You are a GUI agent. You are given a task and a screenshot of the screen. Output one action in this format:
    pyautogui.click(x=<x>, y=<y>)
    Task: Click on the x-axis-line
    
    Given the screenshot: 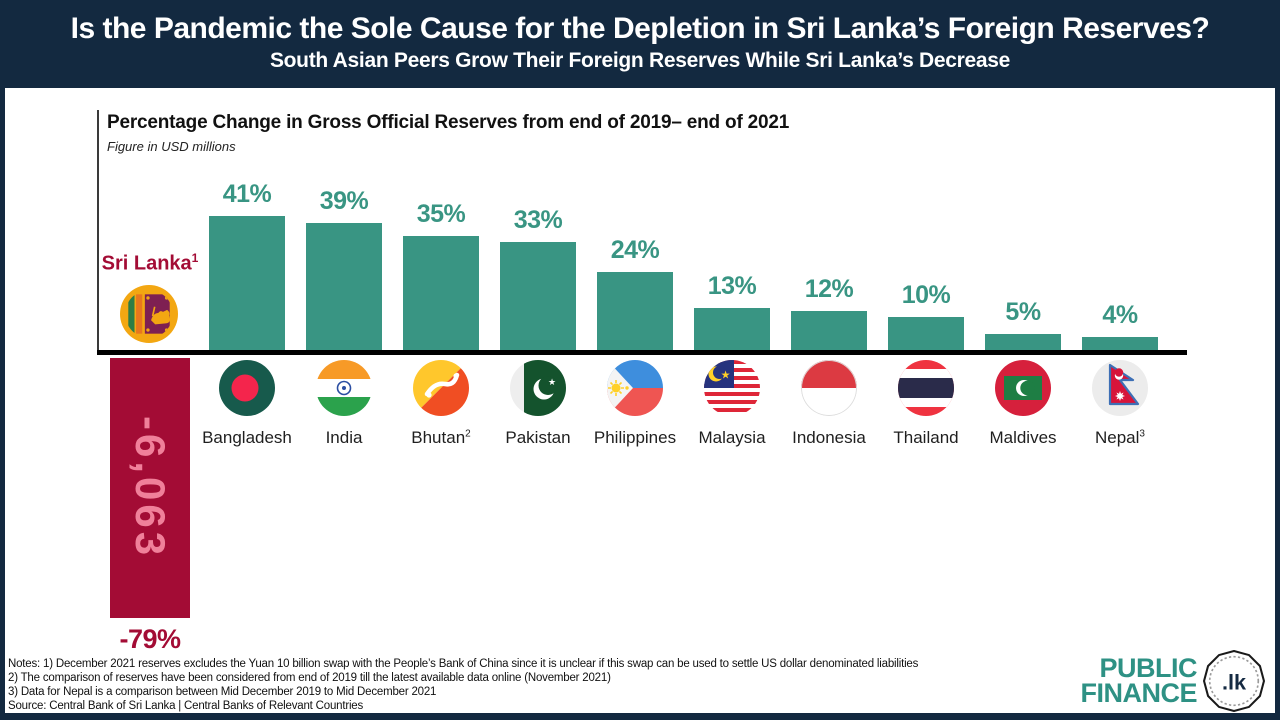 What is the action you would take?
    pyautogui.click(x=642, y=352)
    